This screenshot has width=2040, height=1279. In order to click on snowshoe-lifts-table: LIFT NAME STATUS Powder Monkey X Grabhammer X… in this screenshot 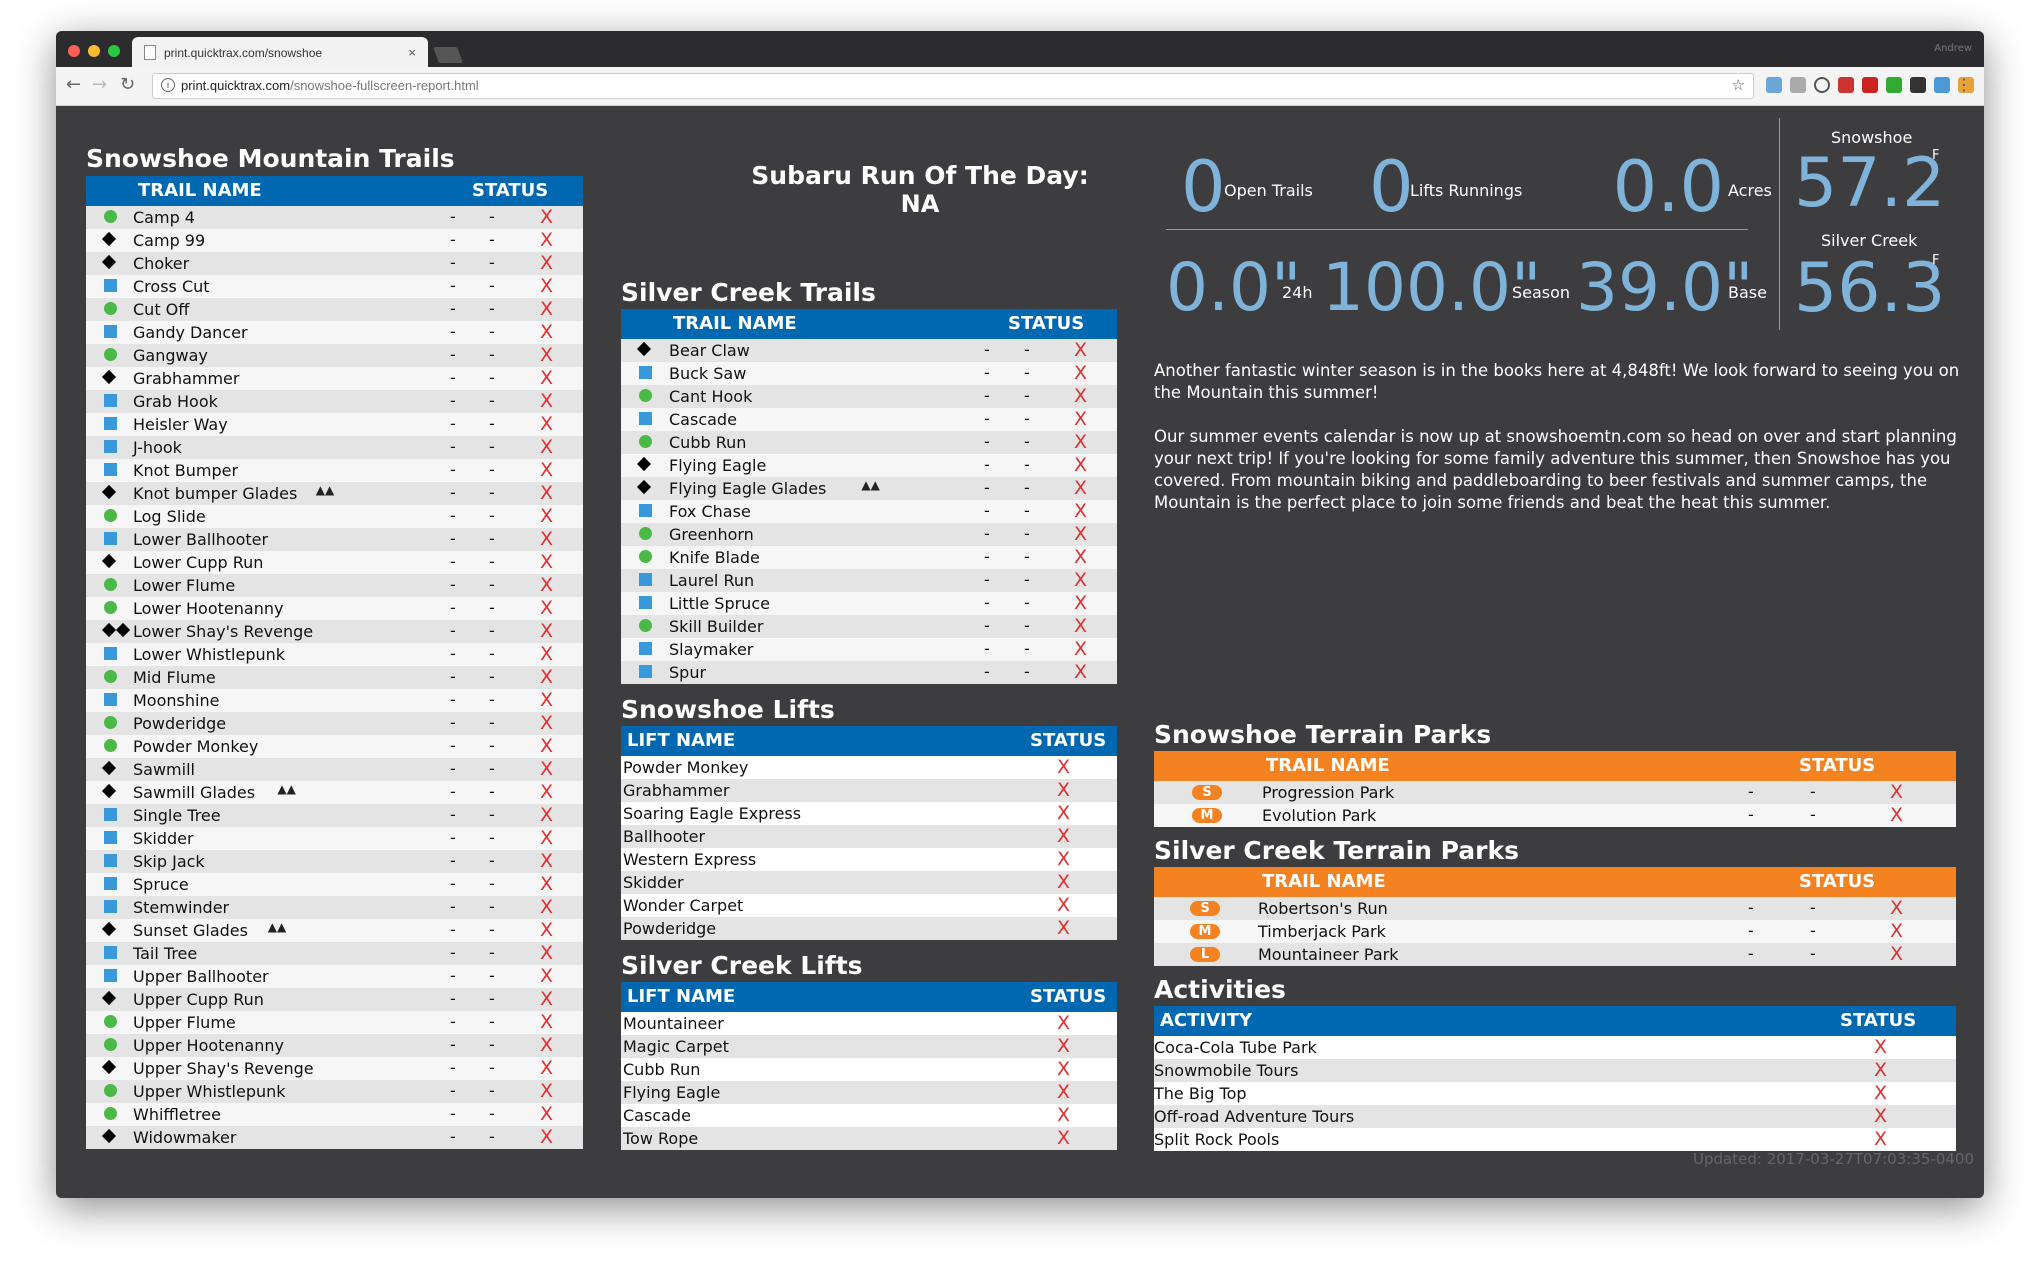, I will do `click(869, 833)`.